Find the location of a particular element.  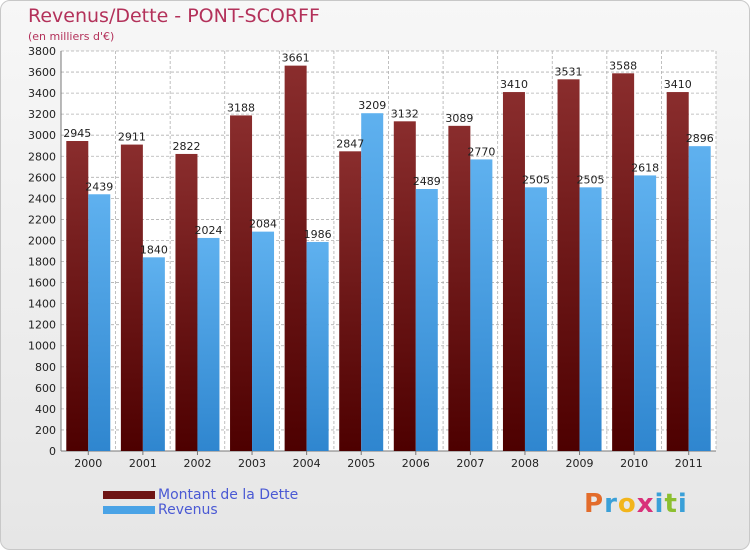

data-label: 2822 is located at coordinates (186, 146).